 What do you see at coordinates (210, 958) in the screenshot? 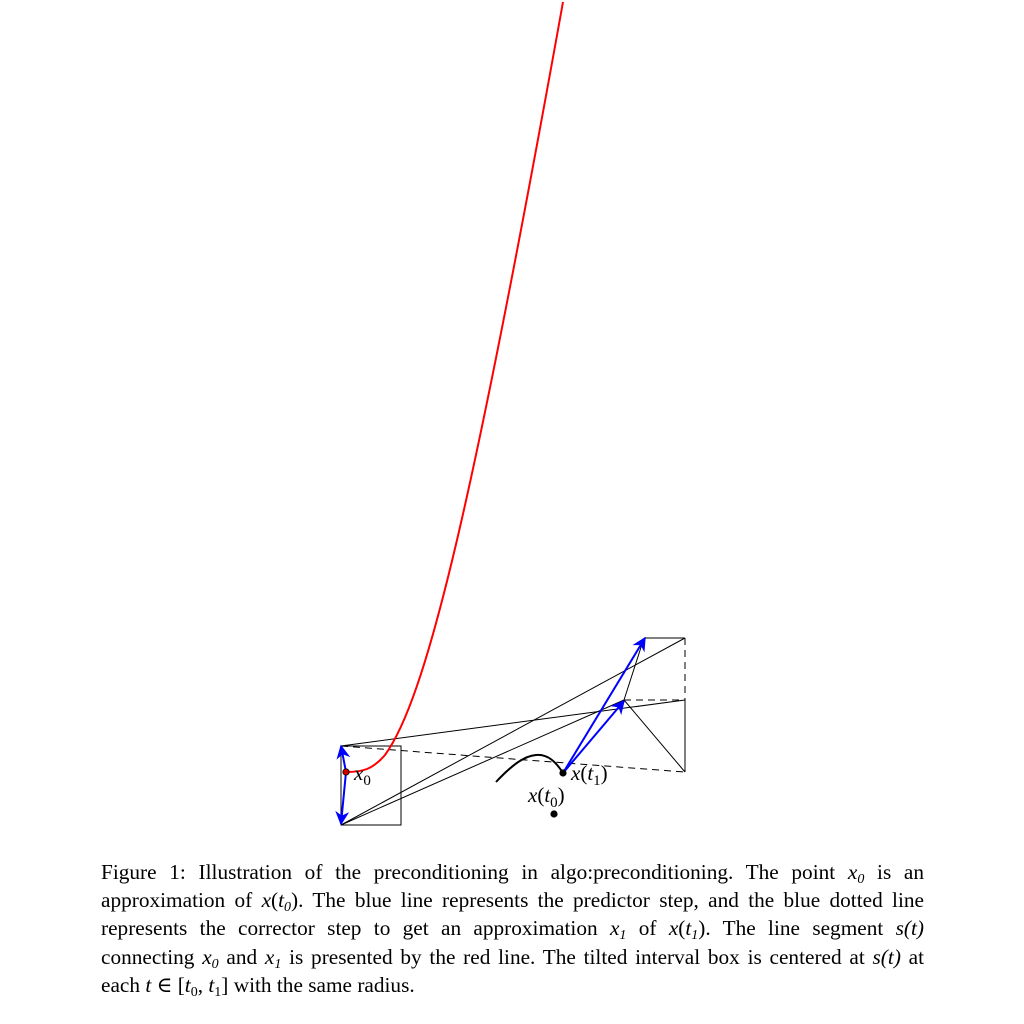
I see `caption-x0-var-2: x0` at bounding box center [210, 958].